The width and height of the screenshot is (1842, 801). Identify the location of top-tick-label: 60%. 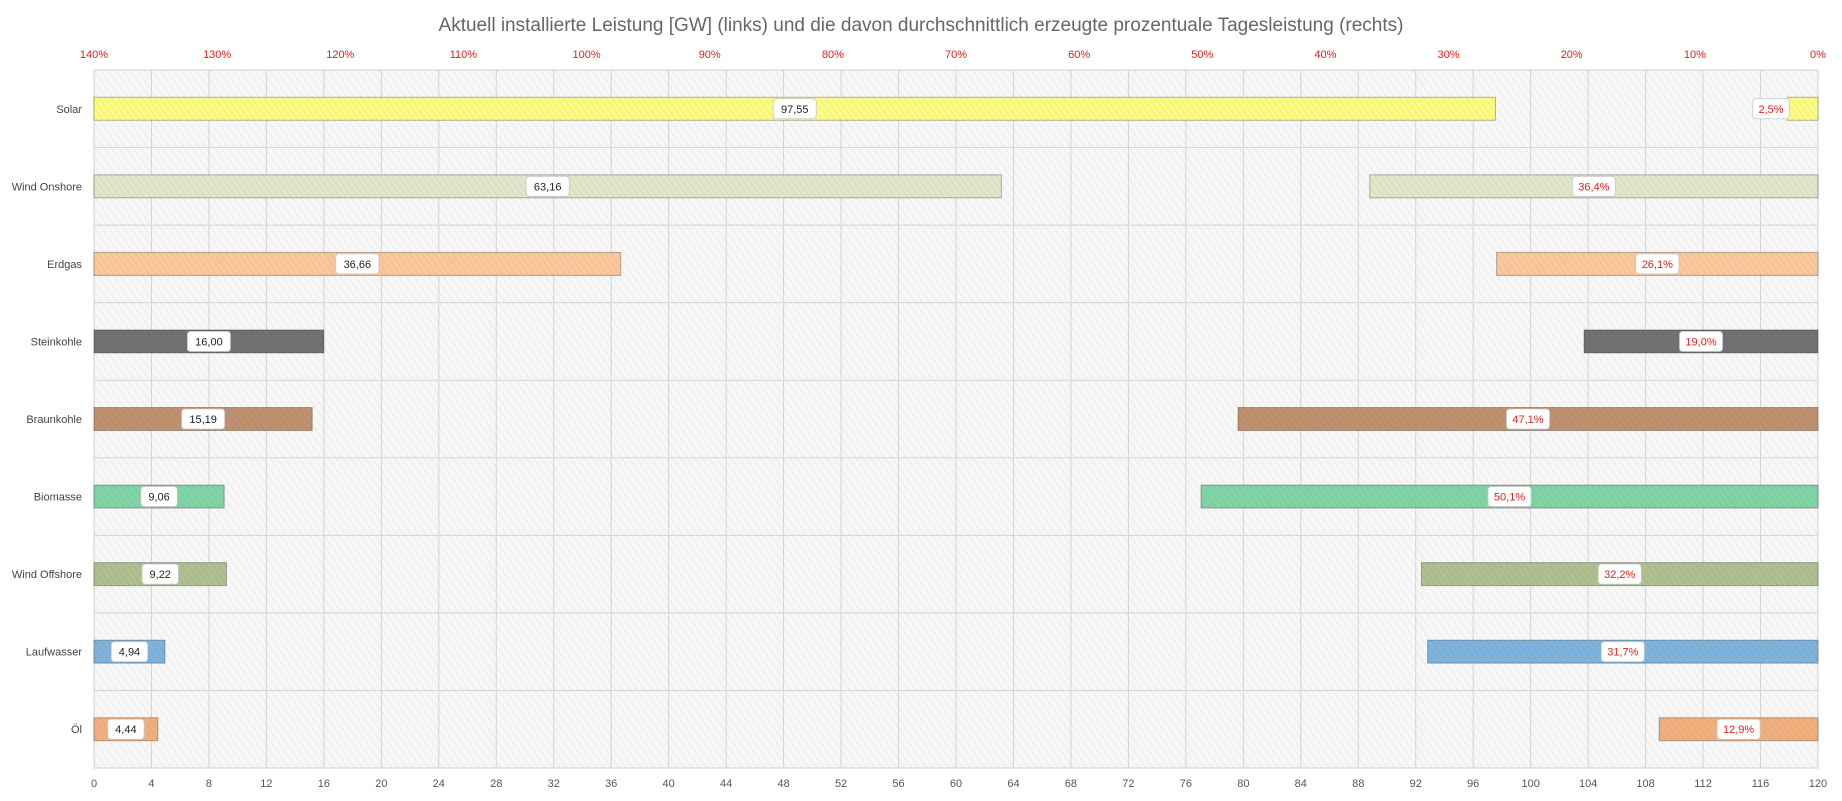
(1079, 55).